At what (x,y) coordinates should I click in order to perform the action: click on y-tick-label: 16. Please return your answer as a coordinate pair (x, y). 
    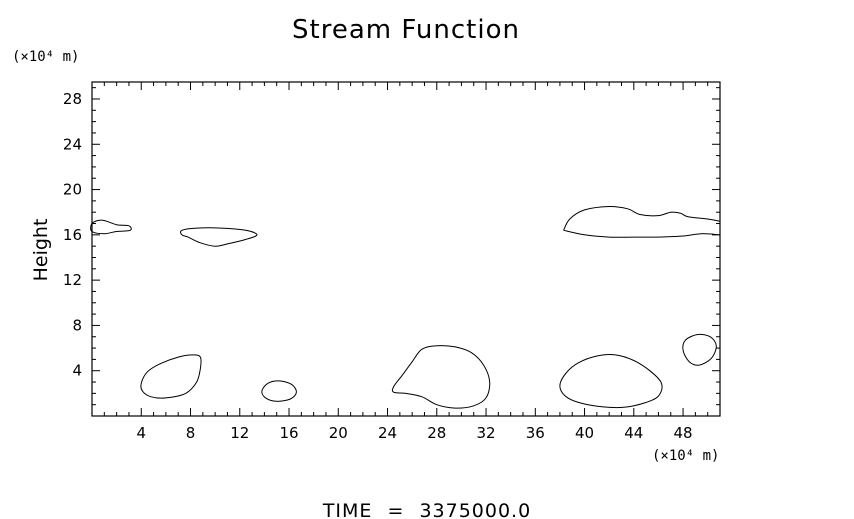
    Looking at the image, I should click on (72, 235).